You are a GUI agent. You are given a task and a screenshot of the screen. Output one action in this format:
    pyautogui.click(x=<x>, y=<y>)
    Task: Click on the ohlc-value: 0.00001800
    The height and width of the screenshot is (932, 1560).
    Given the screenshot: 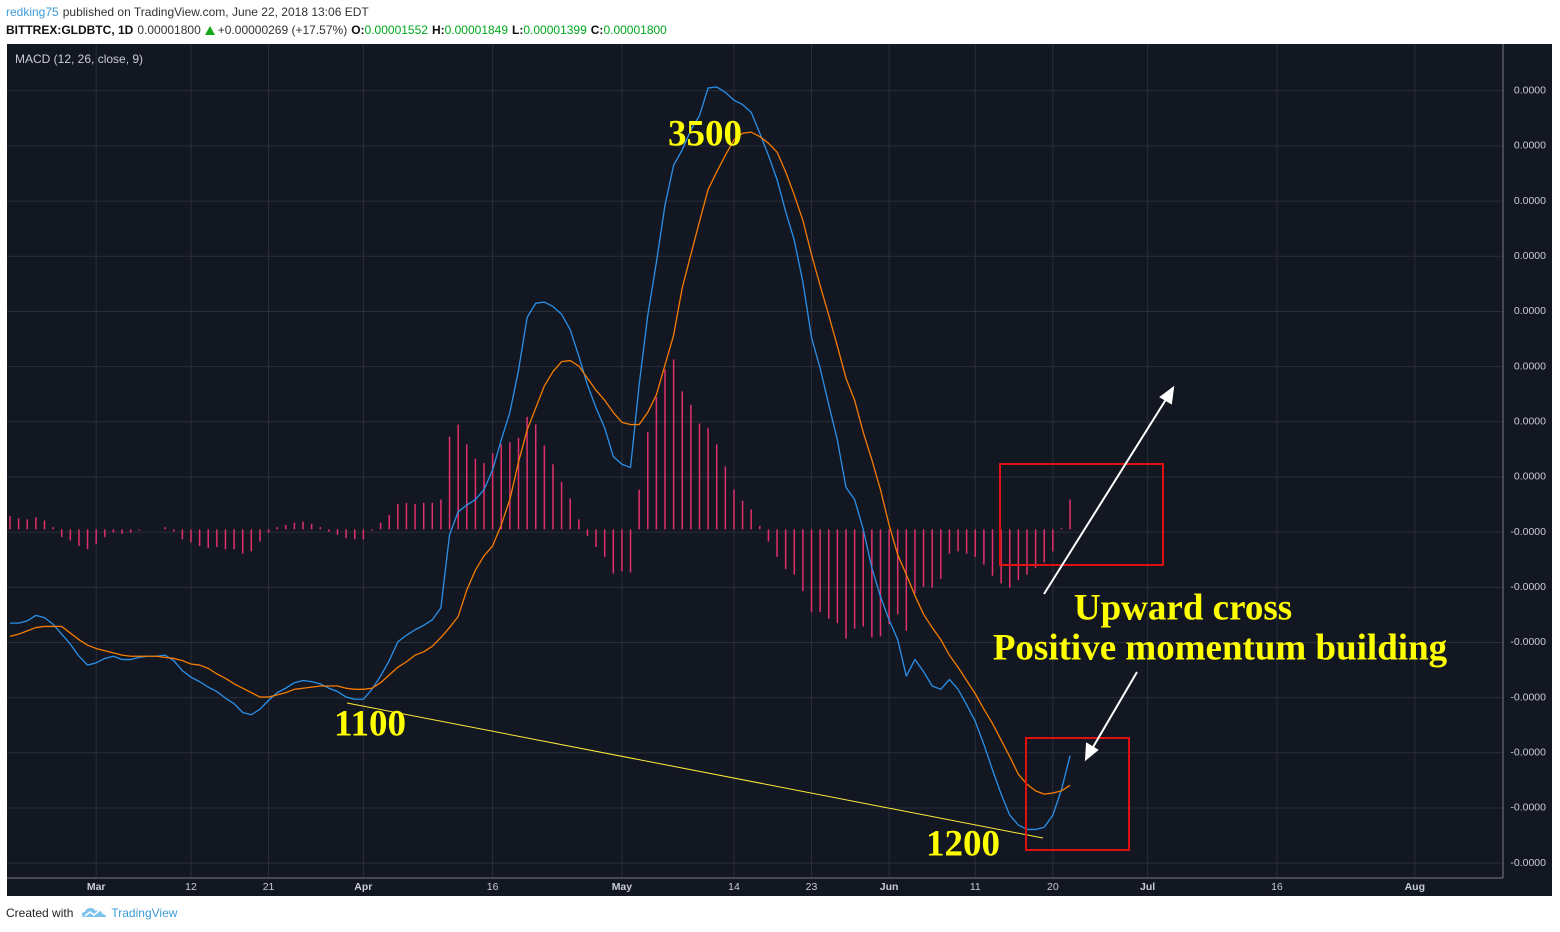 What is the action you would take?
    pyautogui.click(x=635, y=30)
    